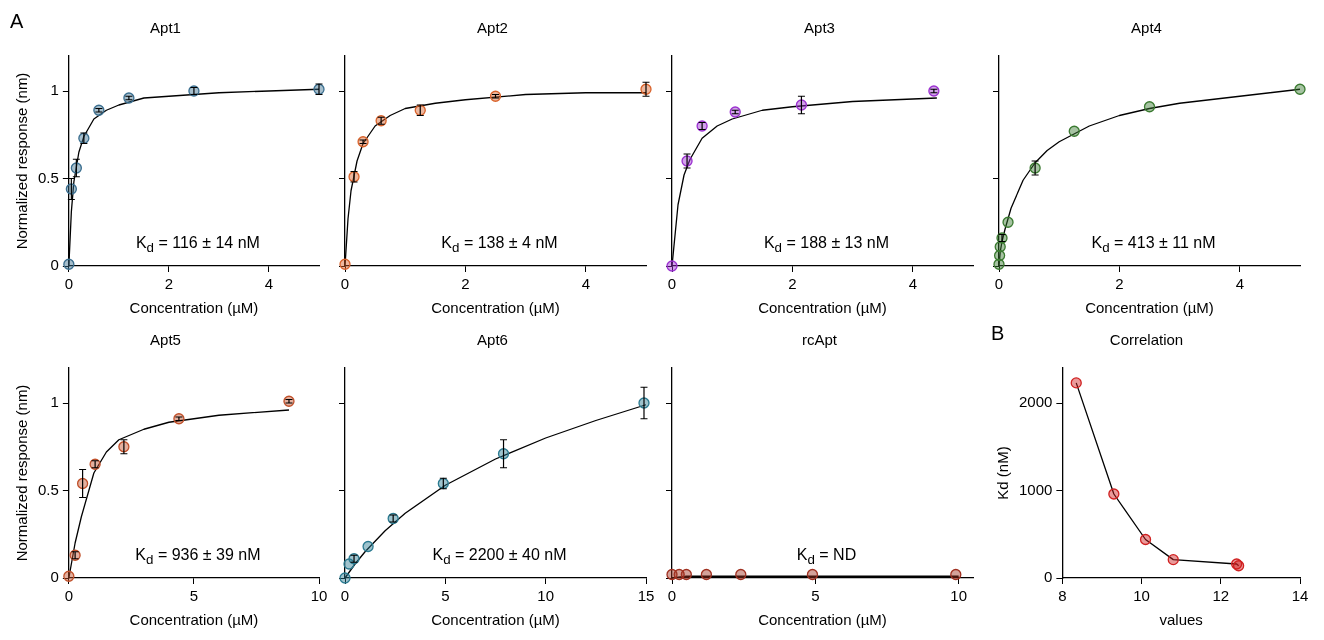  What do you see at coordinates (826, 557) in the screenshot?
I see `annotation: K$_{d}$ = ND` at bounding box center [826, 557].